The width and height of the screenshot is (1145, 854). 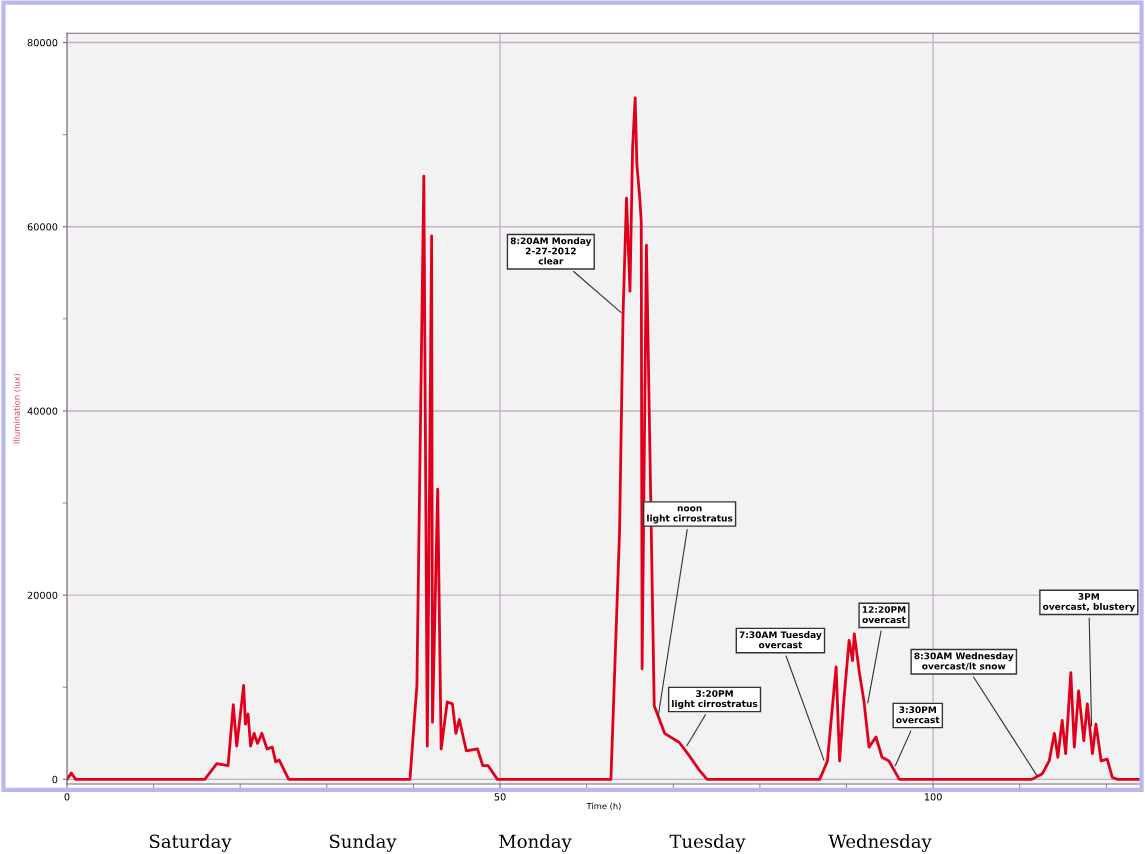 What do you see at coordinates (363, 843) in the screenshot?
I see `text: Sunday` at bounding box center [363, 843].